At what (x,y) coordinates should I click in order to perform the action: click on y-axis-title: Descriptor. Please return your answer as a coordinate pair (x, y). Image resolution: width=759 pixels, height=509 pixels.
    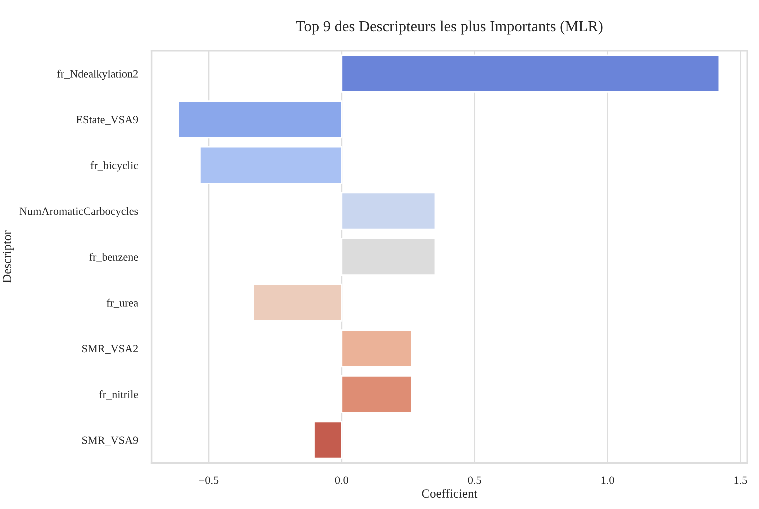
    Looking at the image, I should click on (8, 257).